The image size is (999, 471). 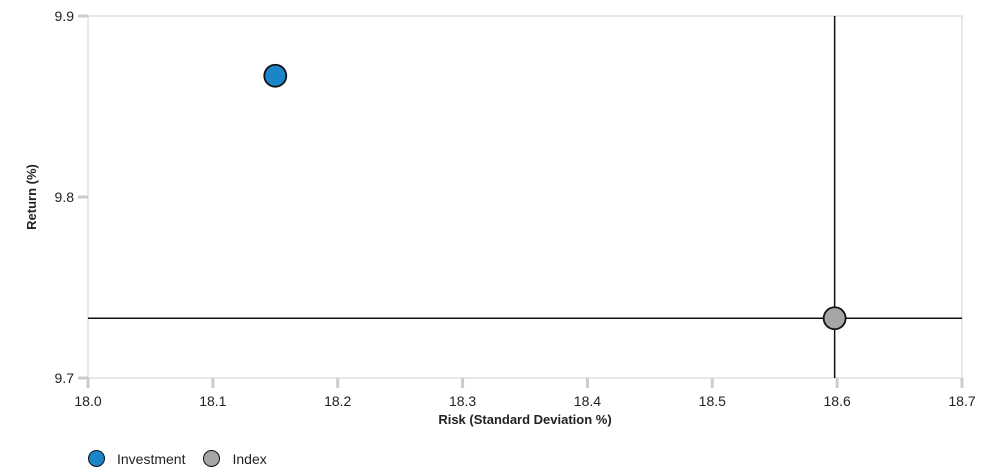 What do you see at coordinates (31, 197) in the screenshot?
I see `y-axis-title: Return (%)` at bounding box center [31, 197].